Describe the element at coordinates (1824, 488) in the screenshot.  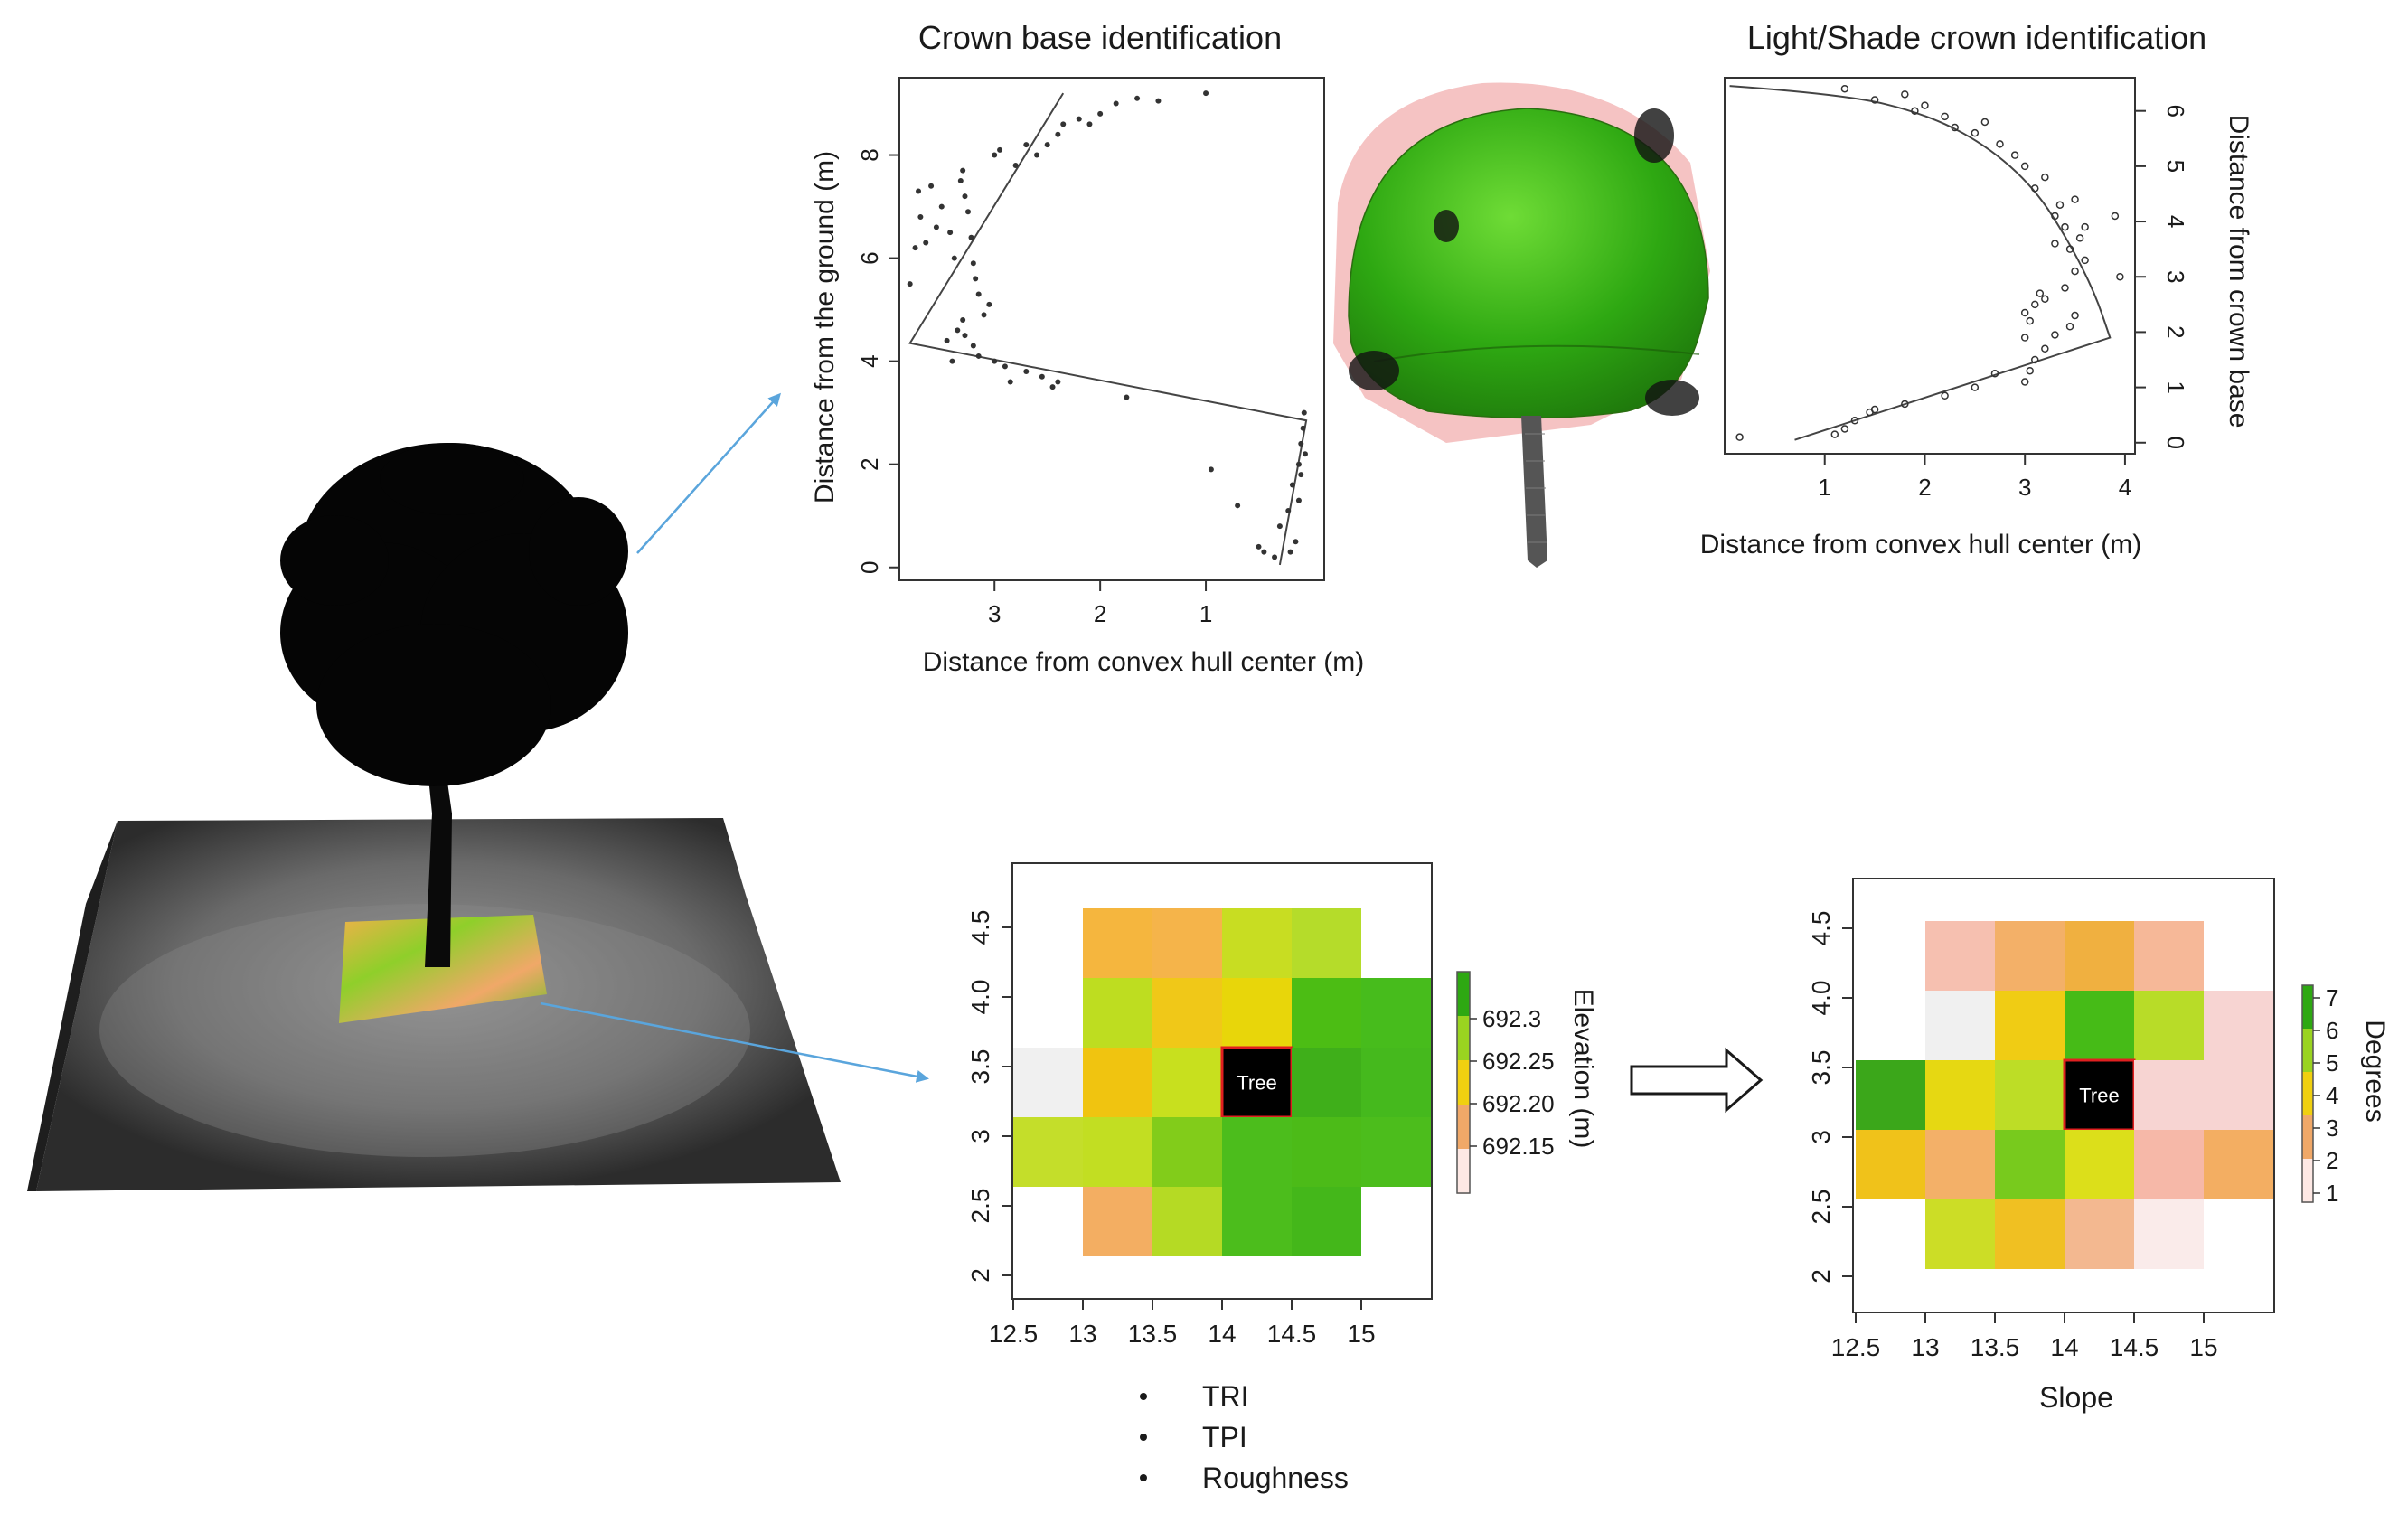
I see `x-tick-label: 1` at that location.